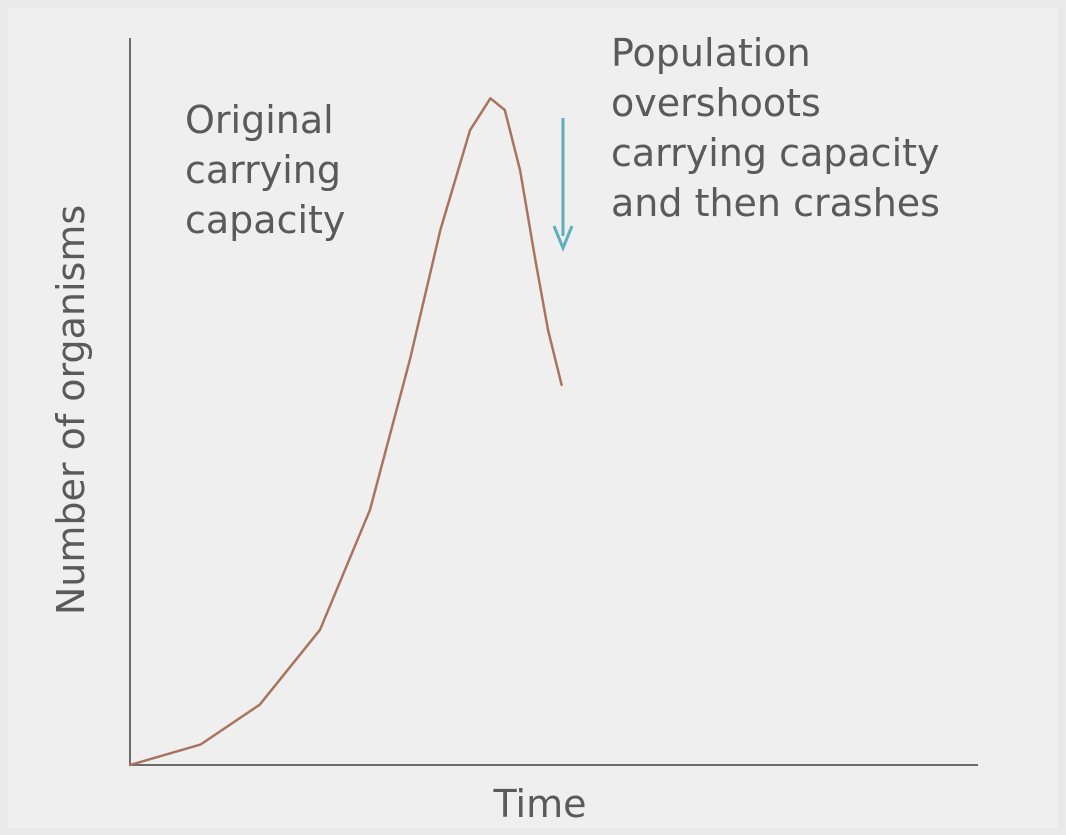 The width and height of the screenshot is (1066, 835). I want to click on annotation-line: capacity, so click(265, 220).